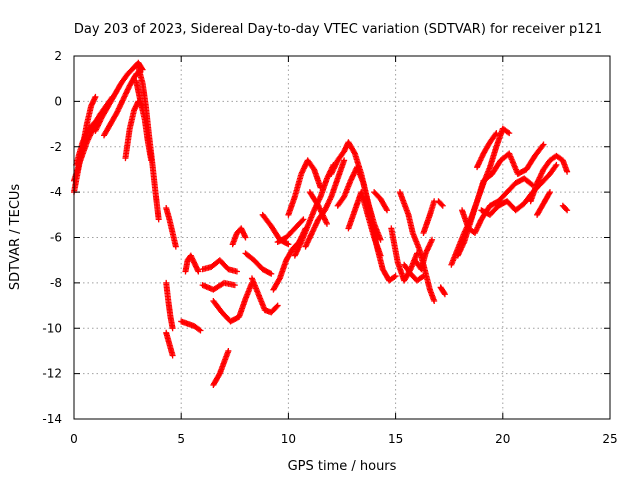  What do you see at coordinates (56, 147) in the screenshot?
I see `y-tick-label: -2` at bounding box center [56, 147].